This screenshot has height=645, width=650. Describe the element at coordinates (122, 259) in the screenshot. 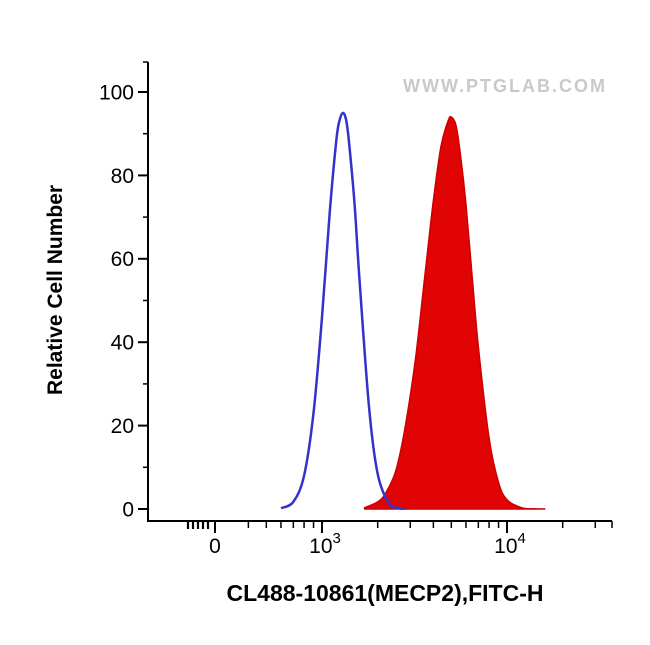

I see `y-tick-label: 60` at that location.